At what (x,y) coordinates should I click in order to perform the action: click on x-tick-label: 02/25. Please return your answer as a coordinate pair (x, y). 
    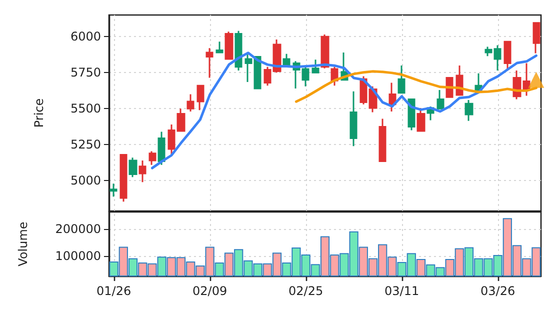
    Looking at the image, I should click on (306, 291).